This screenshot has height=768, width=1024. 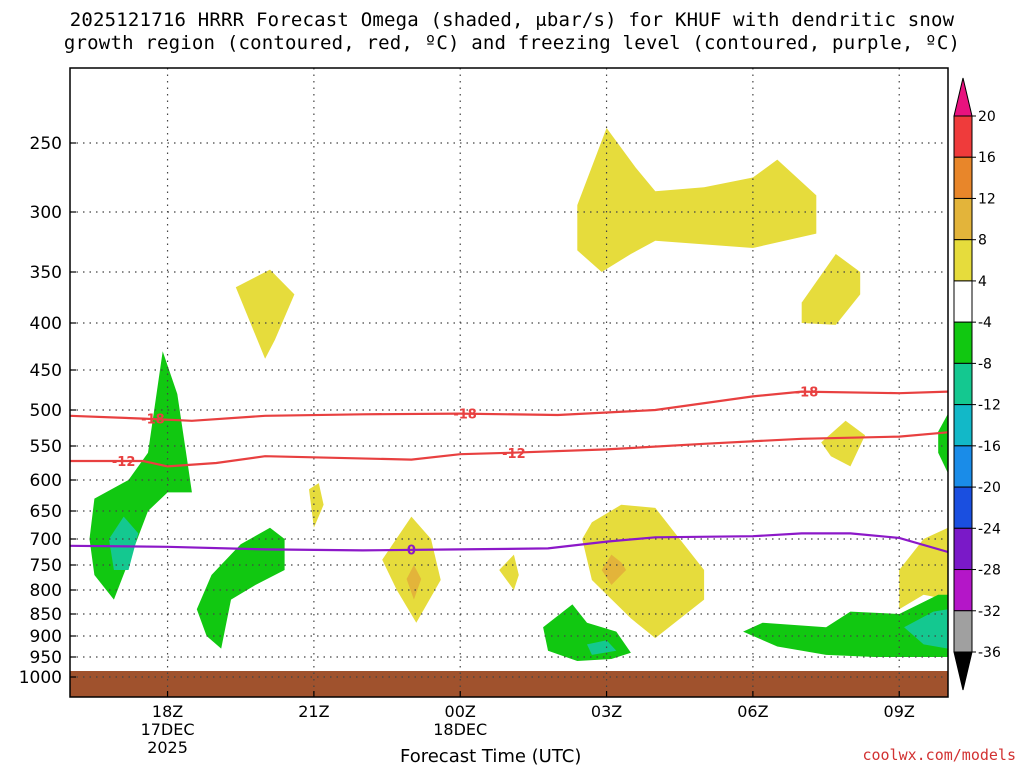 I want to click on x-axis-label: Forecast Time (UTC), so click(x=491, y=756).